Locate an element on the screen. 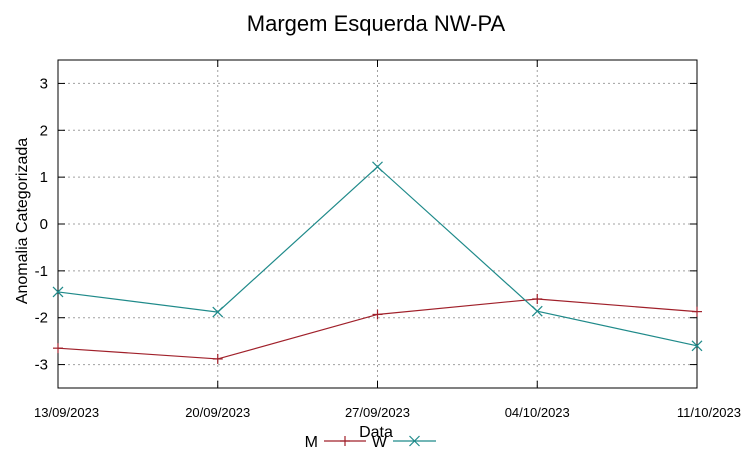  legend-item-w: W is located at coordinates (404, 442).